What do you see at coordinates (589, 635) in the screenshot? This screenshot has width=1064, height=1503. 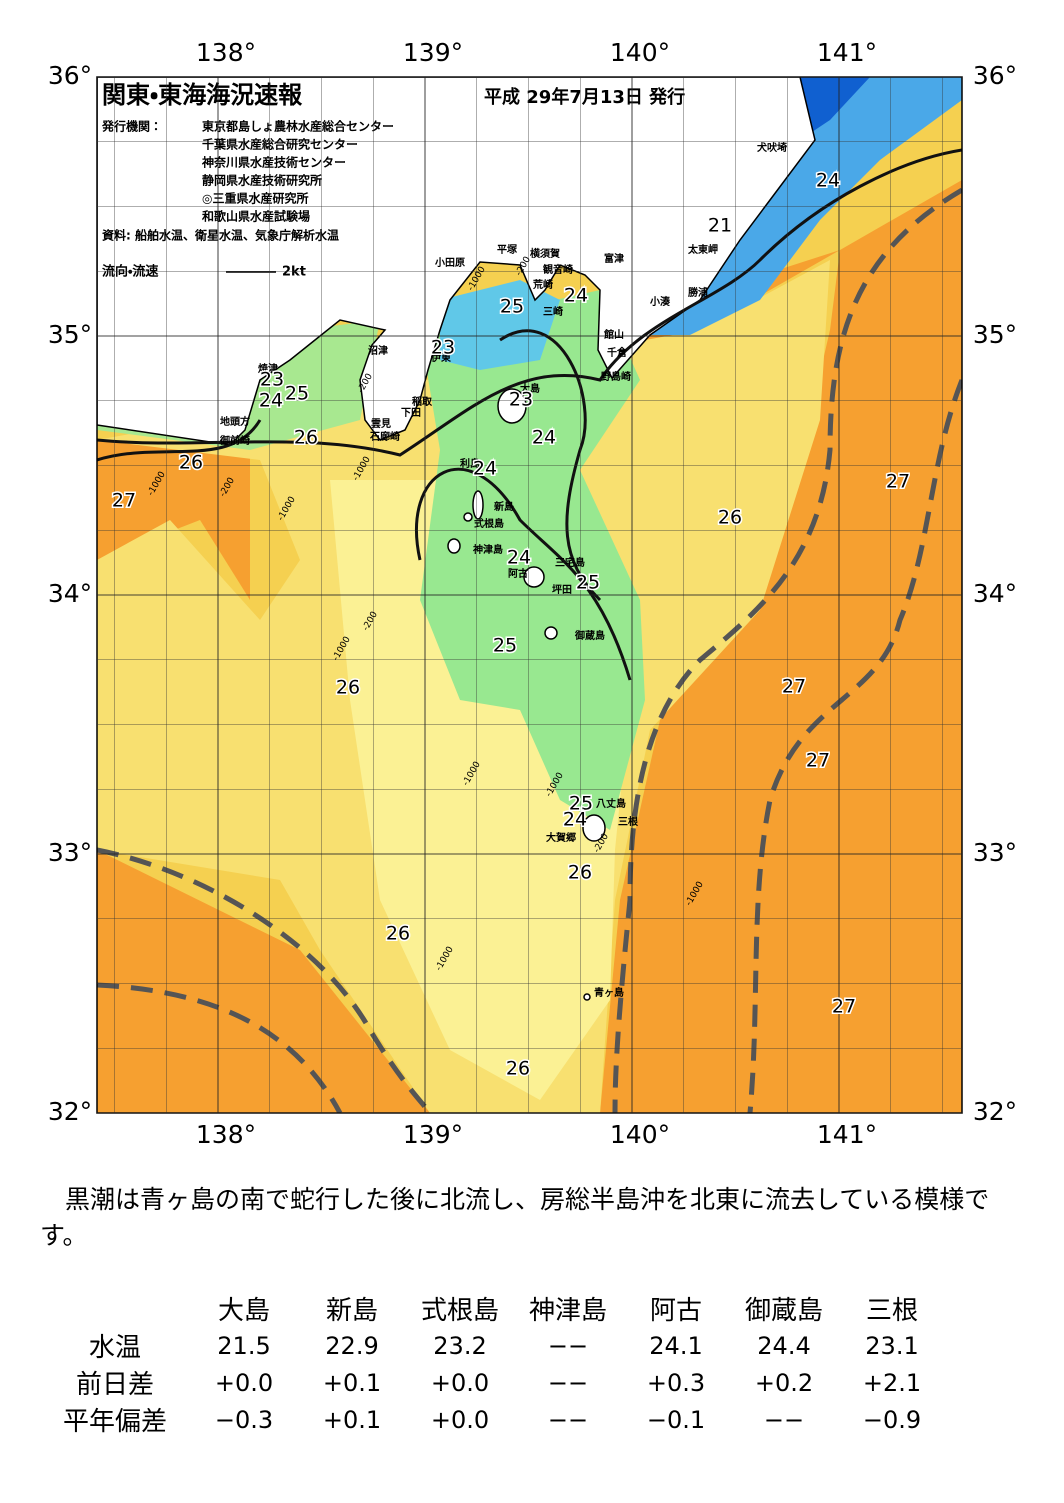 I see `place-name: 御蔵島` at bounding box center [589, 635].